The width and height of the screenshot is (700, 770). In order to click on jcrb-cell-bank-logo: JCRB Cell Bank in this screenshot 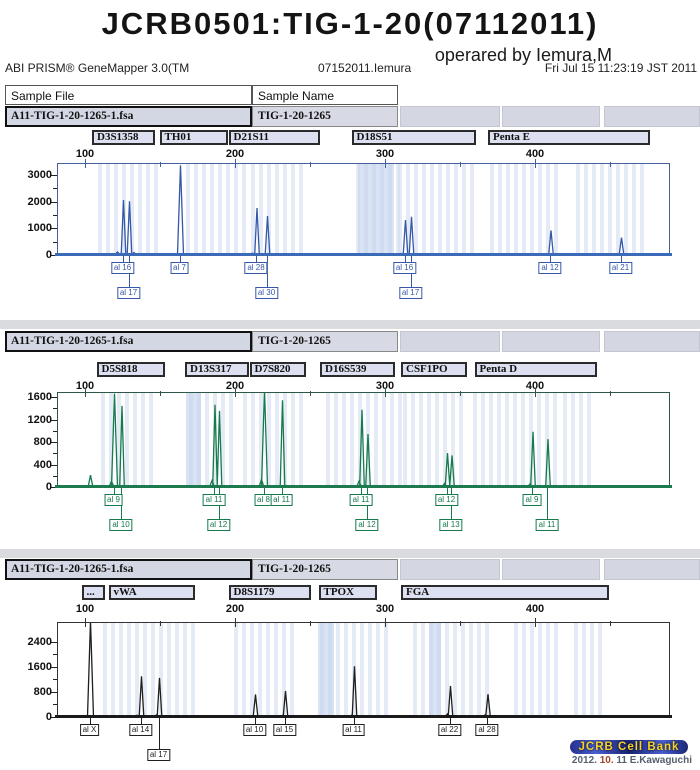, I will do `click(629, 747)`.